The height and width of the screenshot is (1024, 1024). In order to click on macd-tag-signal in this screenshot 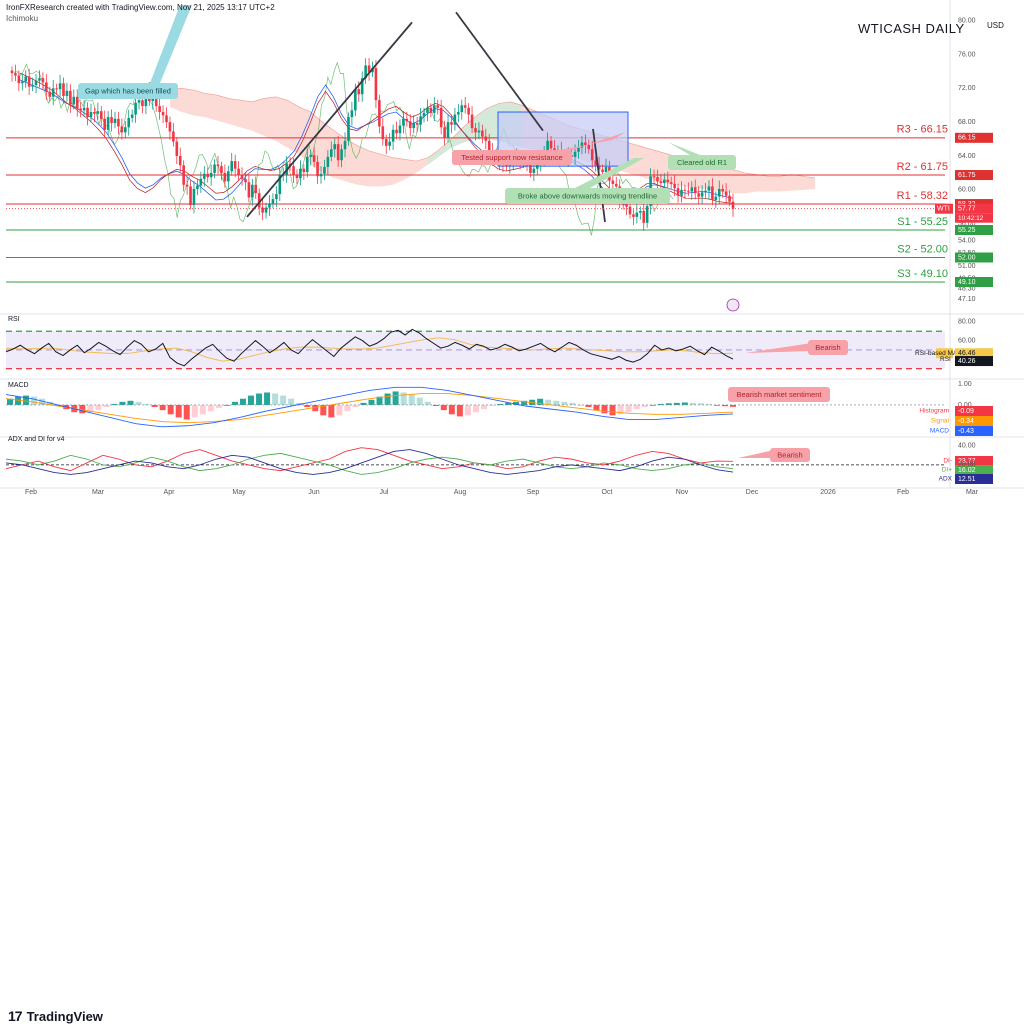, I will do `click(974, 421)`.